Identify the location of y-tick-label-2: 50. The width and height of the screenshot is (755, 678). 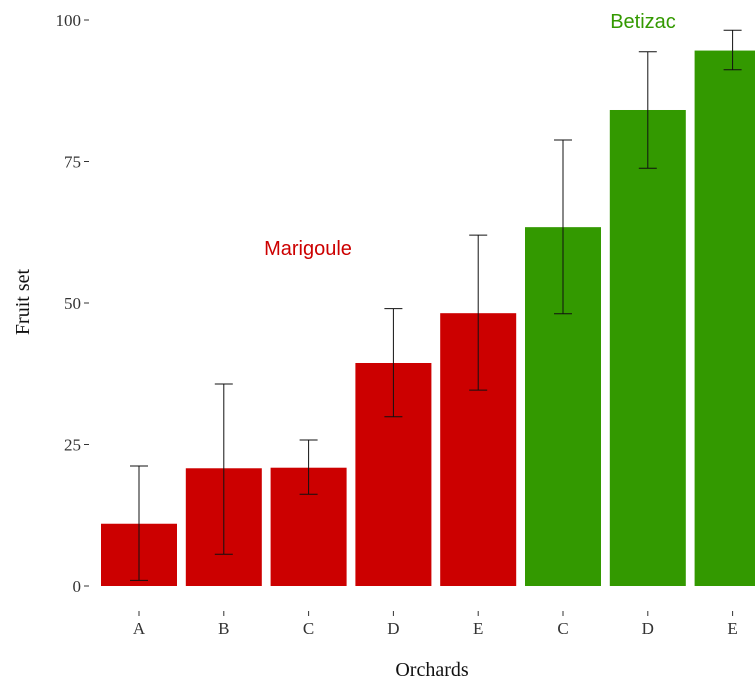
(72, 303).